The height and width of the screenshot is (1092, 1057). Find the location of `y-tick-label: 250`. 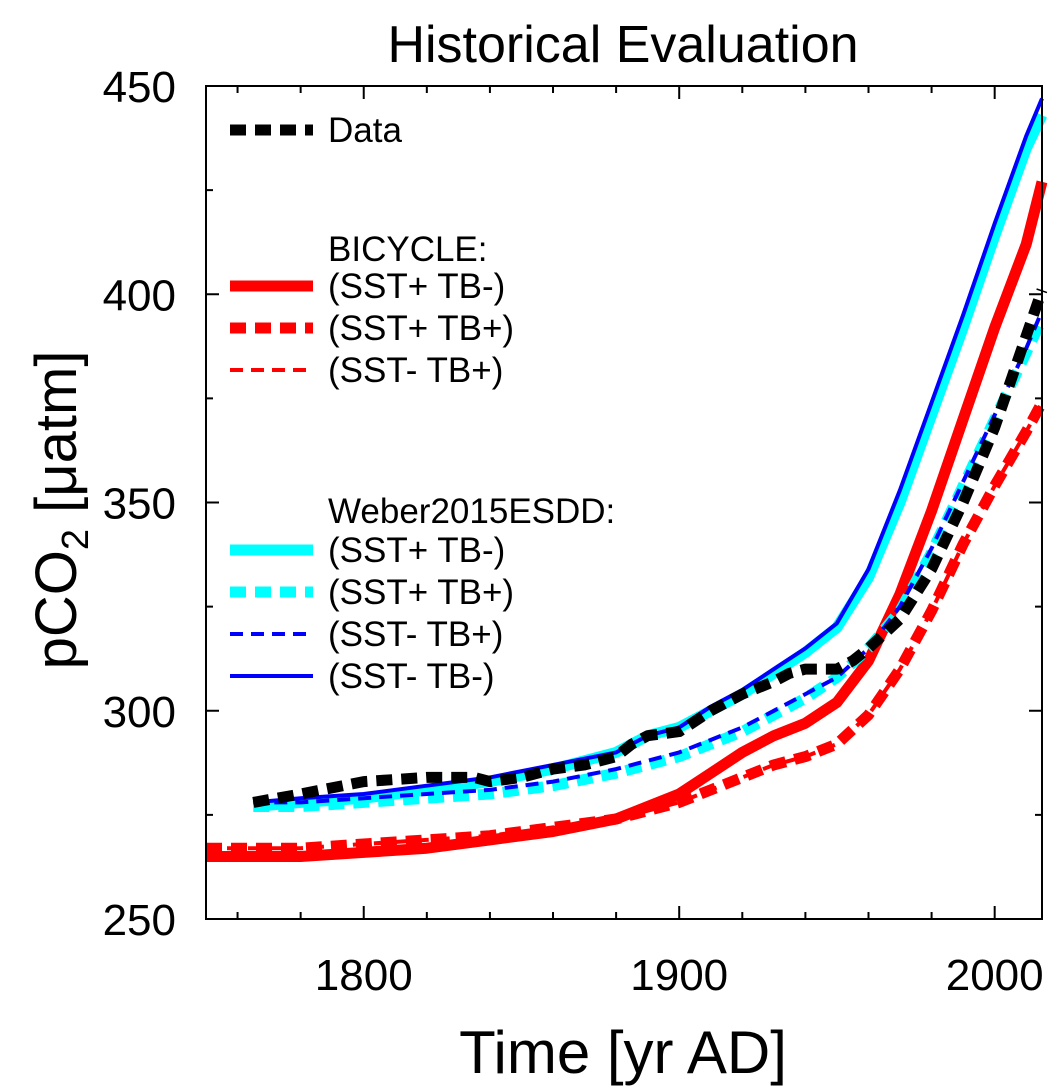

y-tick-label: 250 is located at coordinates (139, 920).